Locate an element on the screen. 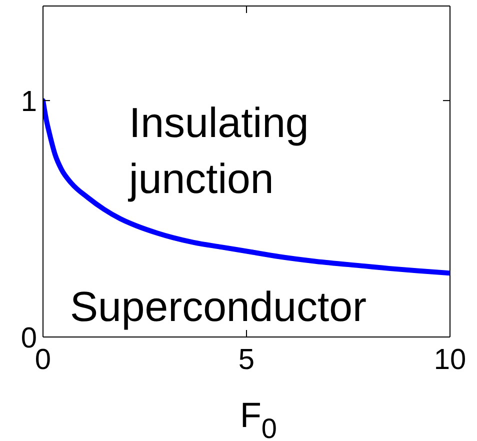  x-axis-title: F$_{0}$ is located at coordinates (258, 418).